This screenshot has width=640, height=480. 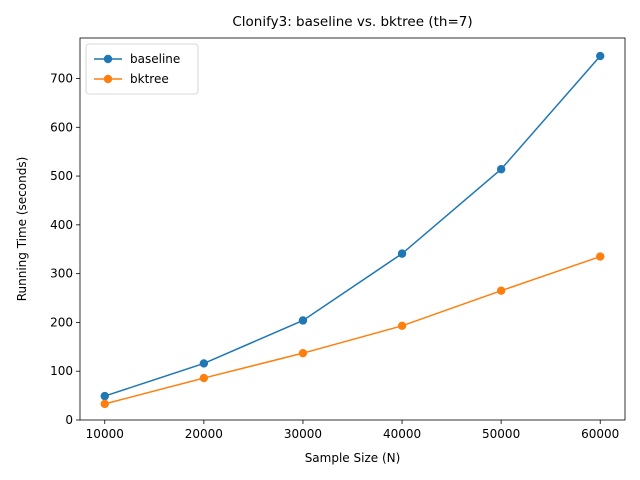 I want to click on y-tick-label: 100, so click(x=61, y=371).